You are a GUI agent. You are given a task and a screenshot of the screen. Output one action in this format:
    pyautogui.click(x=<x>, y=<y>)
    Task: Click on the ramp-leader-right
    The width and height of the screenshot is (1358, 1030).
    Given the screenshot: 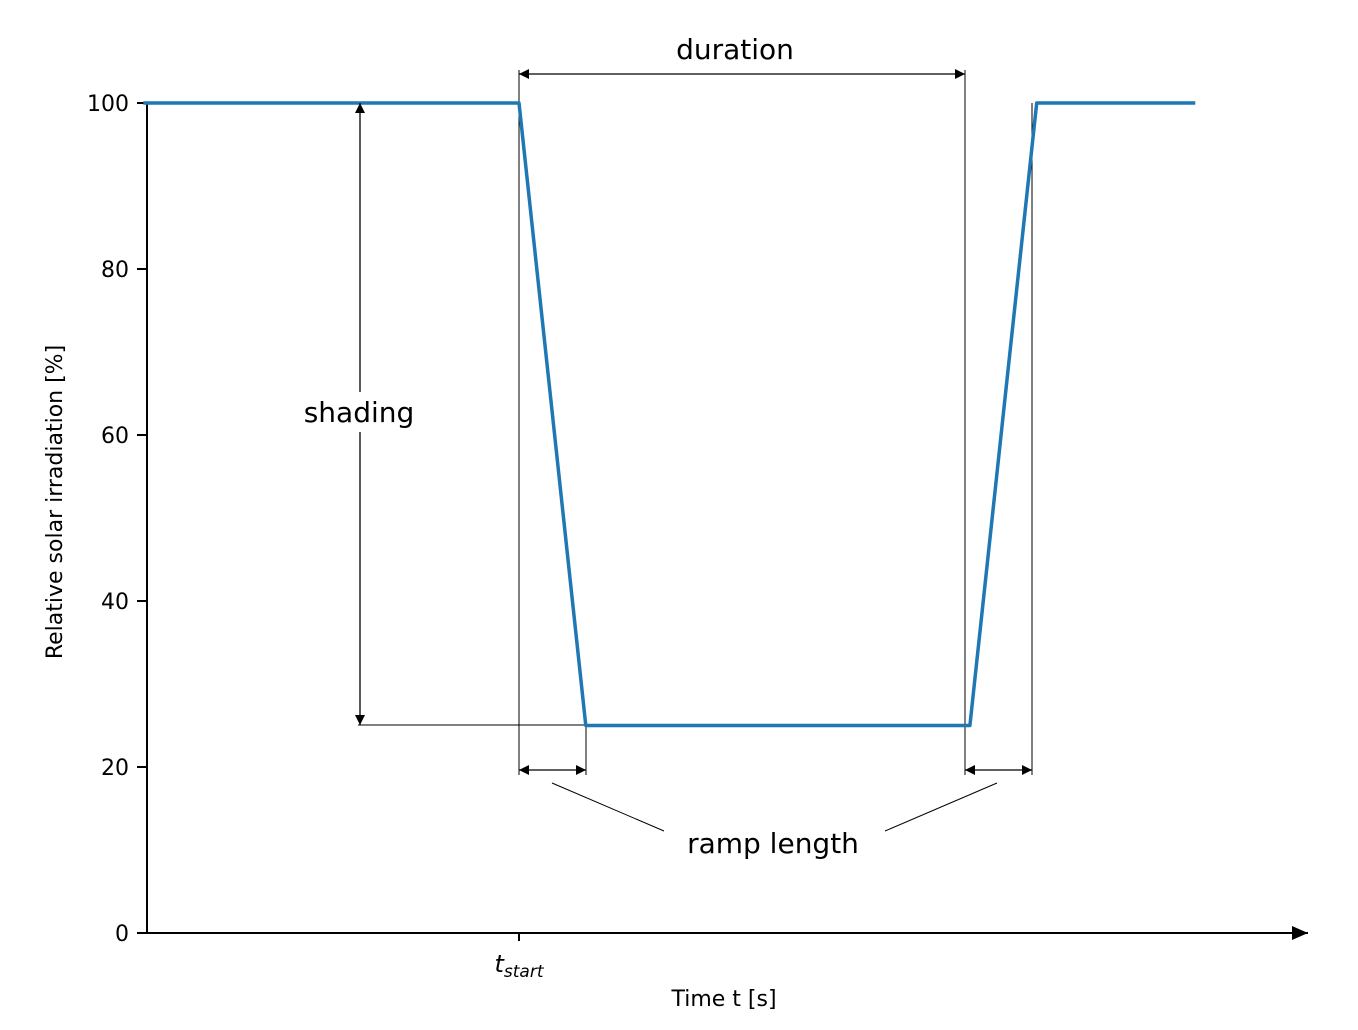 What is the action you would take?
    pyautogui.click(x=941, y=807)
    